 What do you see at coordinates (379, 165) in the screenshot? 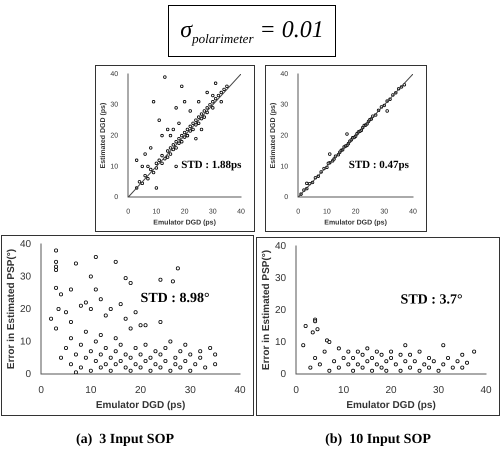
I see `annotation: STD : 0.47ps` at bounding box center [379, 165].